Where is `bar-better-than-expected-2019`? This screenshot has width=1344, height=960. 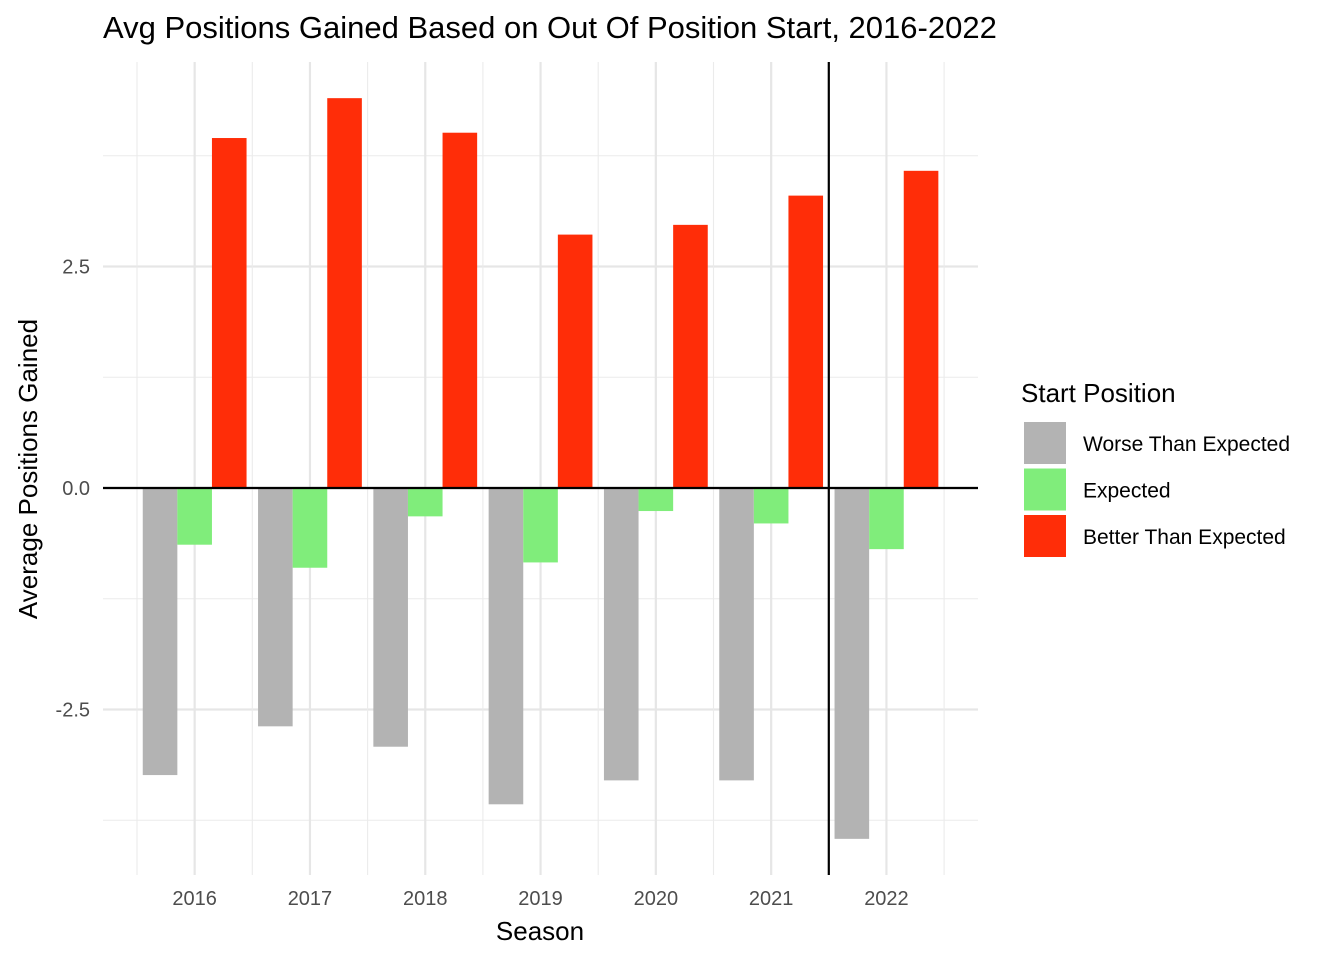 bar-better-than-expected-2019 is located at coordinates (575, 361).